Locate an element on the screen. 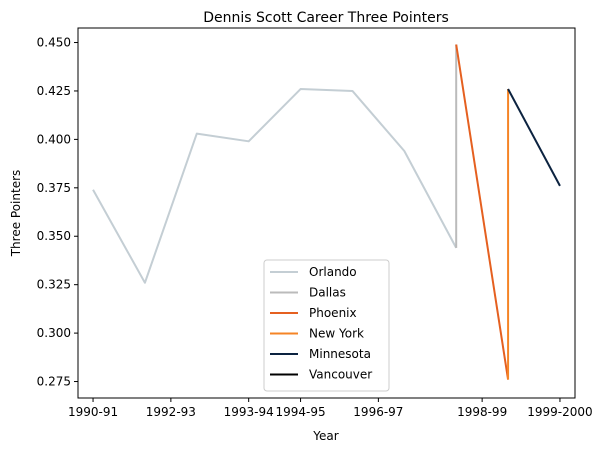 Image resolution: width=599 pixels, height=453 pixels. y-tick-label: 0.325 is located at coordinates (54, 285).